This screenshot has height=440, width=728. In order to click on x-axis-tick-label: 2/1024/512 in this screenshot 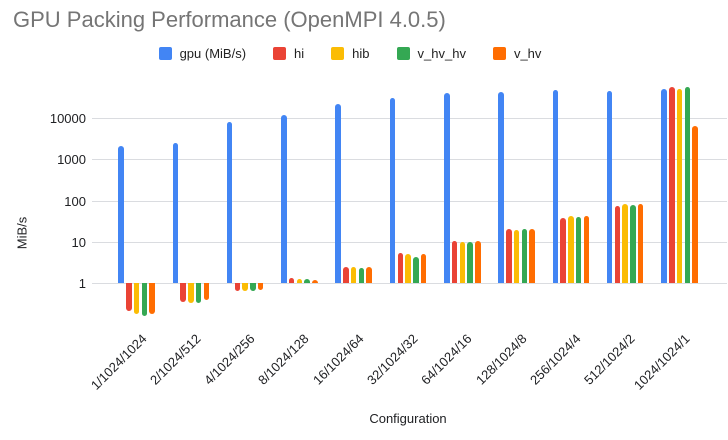, I will do `click(175, 359)`.